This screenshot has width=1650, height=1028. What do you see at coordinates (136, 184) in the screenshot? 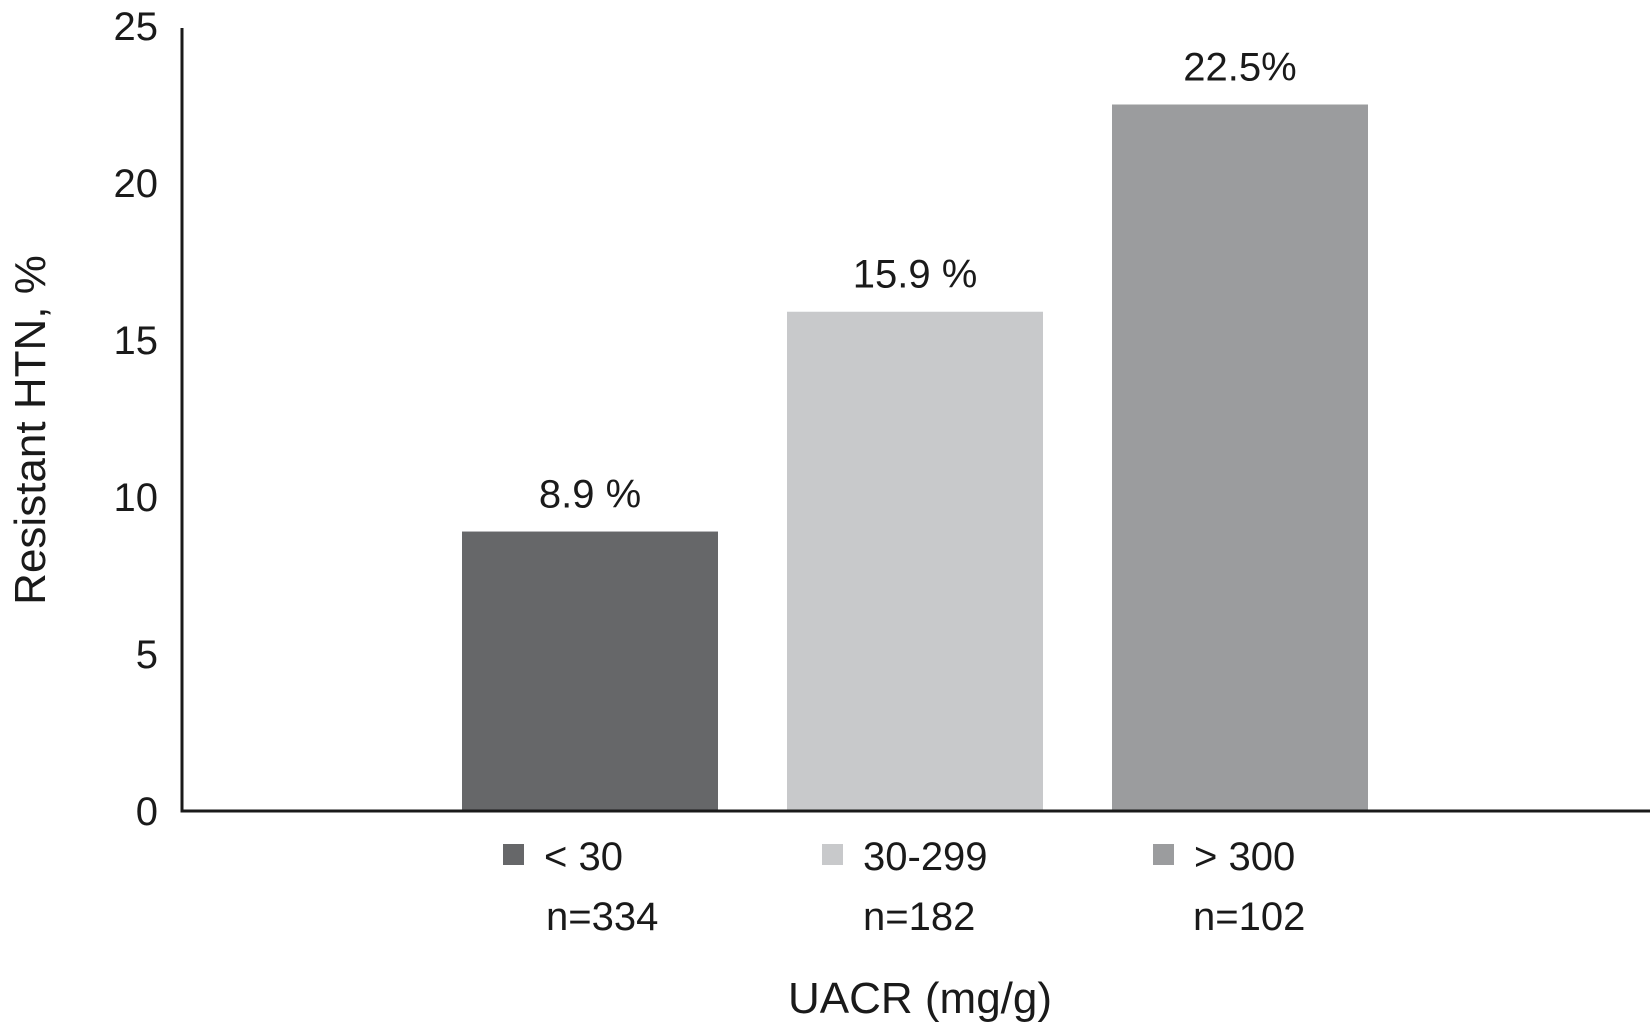
I see `y-tick-label-4: 20` at bounding box center [136, 184].